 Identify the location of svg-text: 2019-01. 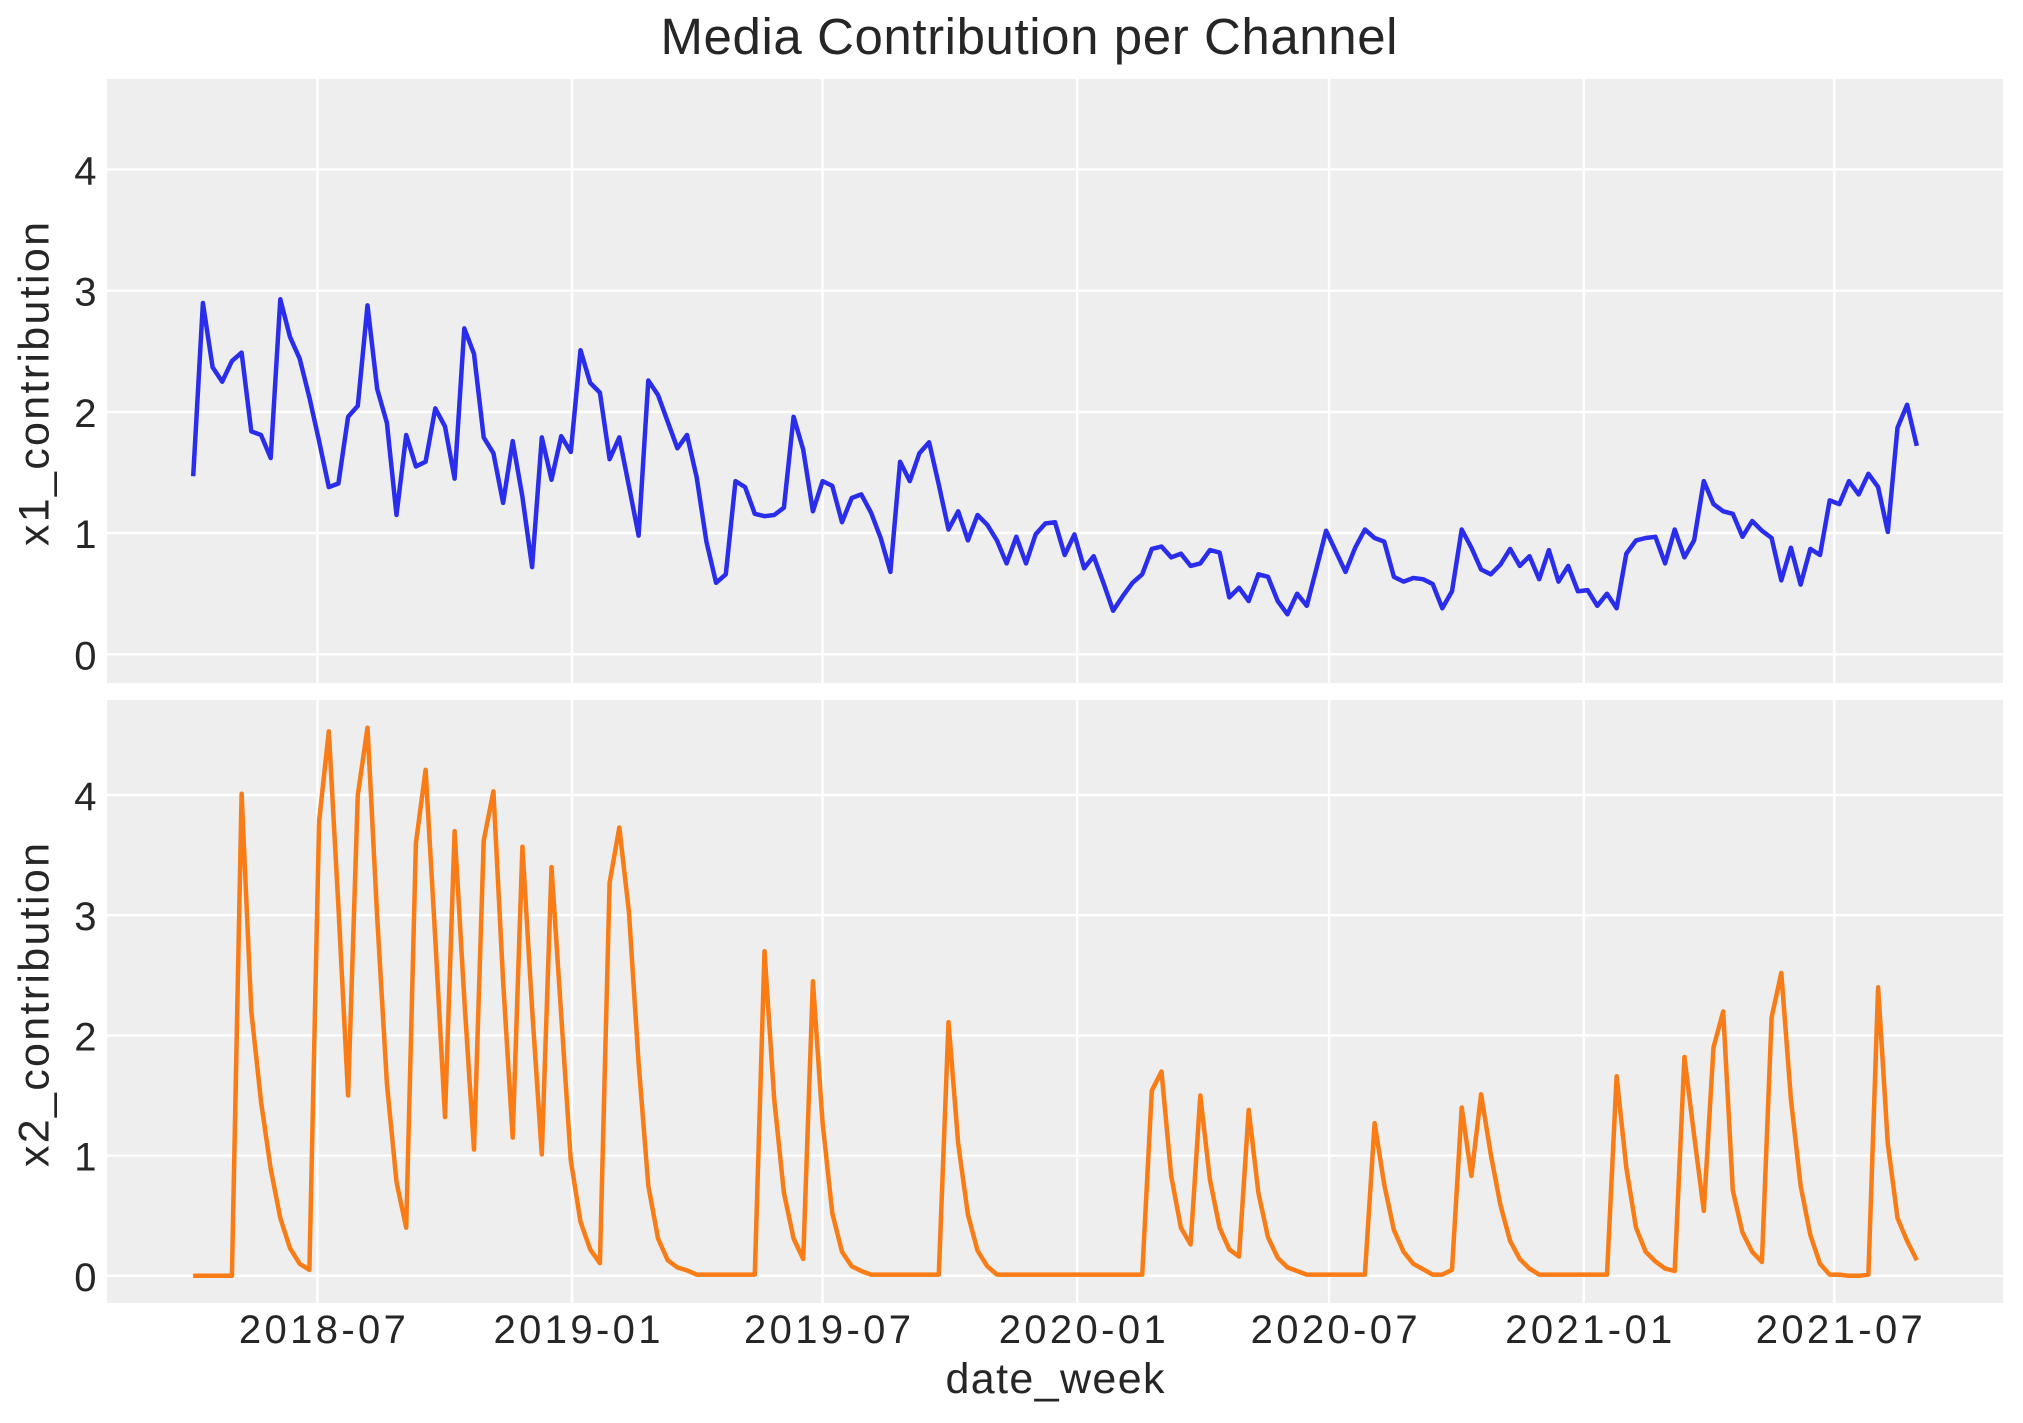
(577, 1330).